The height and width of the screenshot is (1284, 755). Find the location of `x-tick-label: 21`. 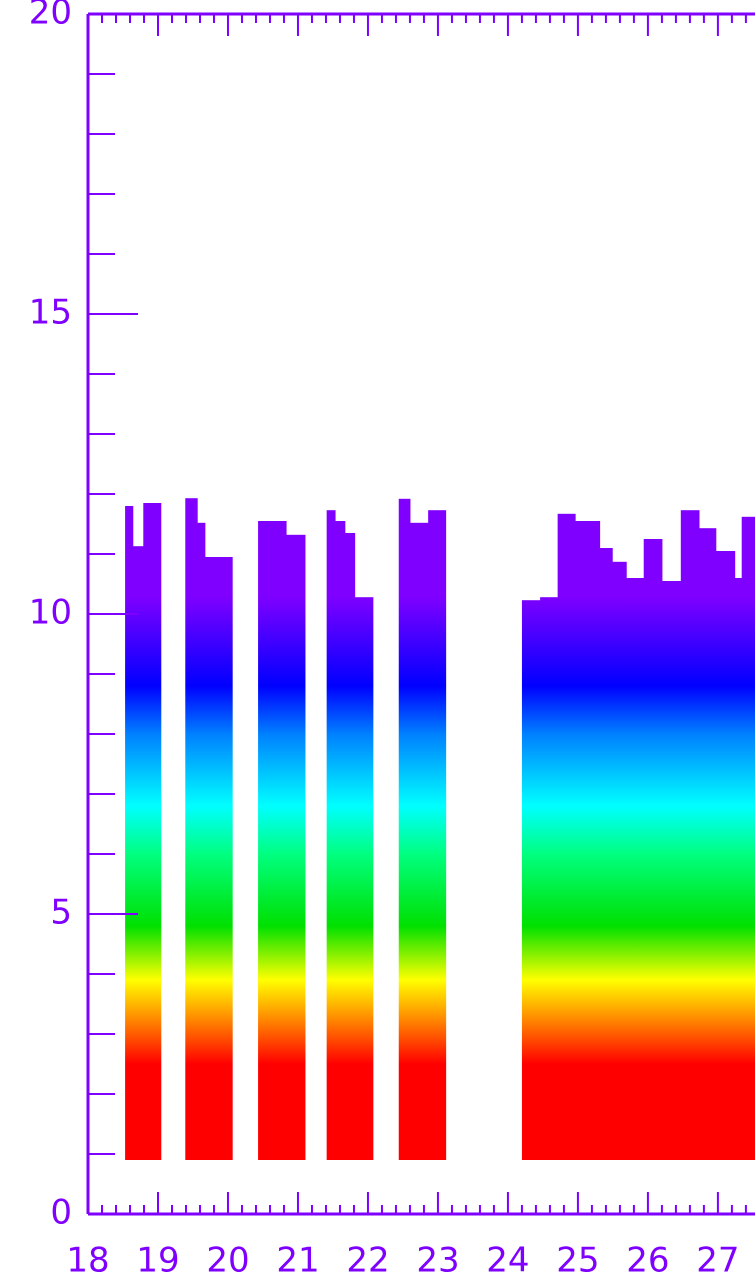

x-tick-label: 21 is located at coordinates (297, 1261).